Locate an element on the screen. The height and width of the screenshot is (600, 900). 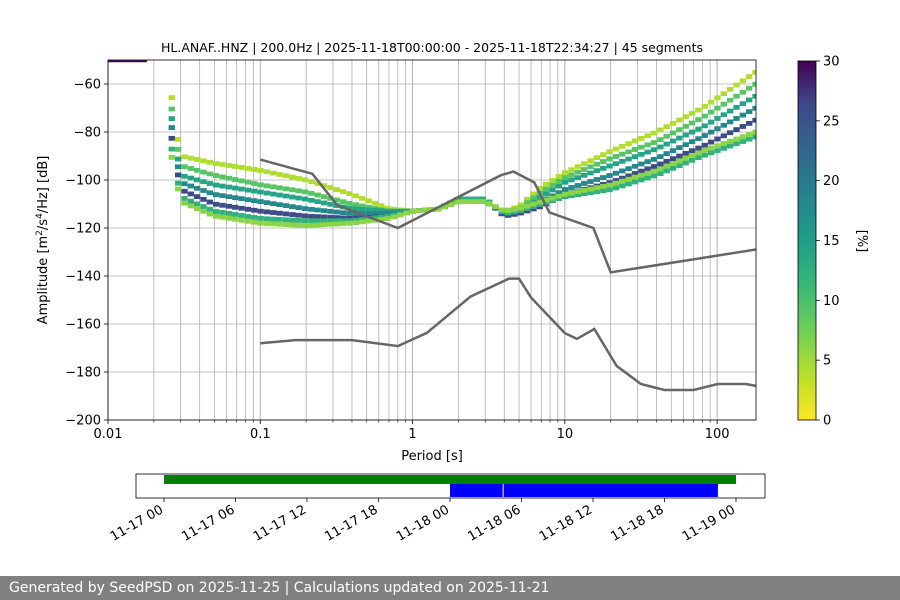
colorbar-tick-label: 0 is located at coordinates (827, 421).